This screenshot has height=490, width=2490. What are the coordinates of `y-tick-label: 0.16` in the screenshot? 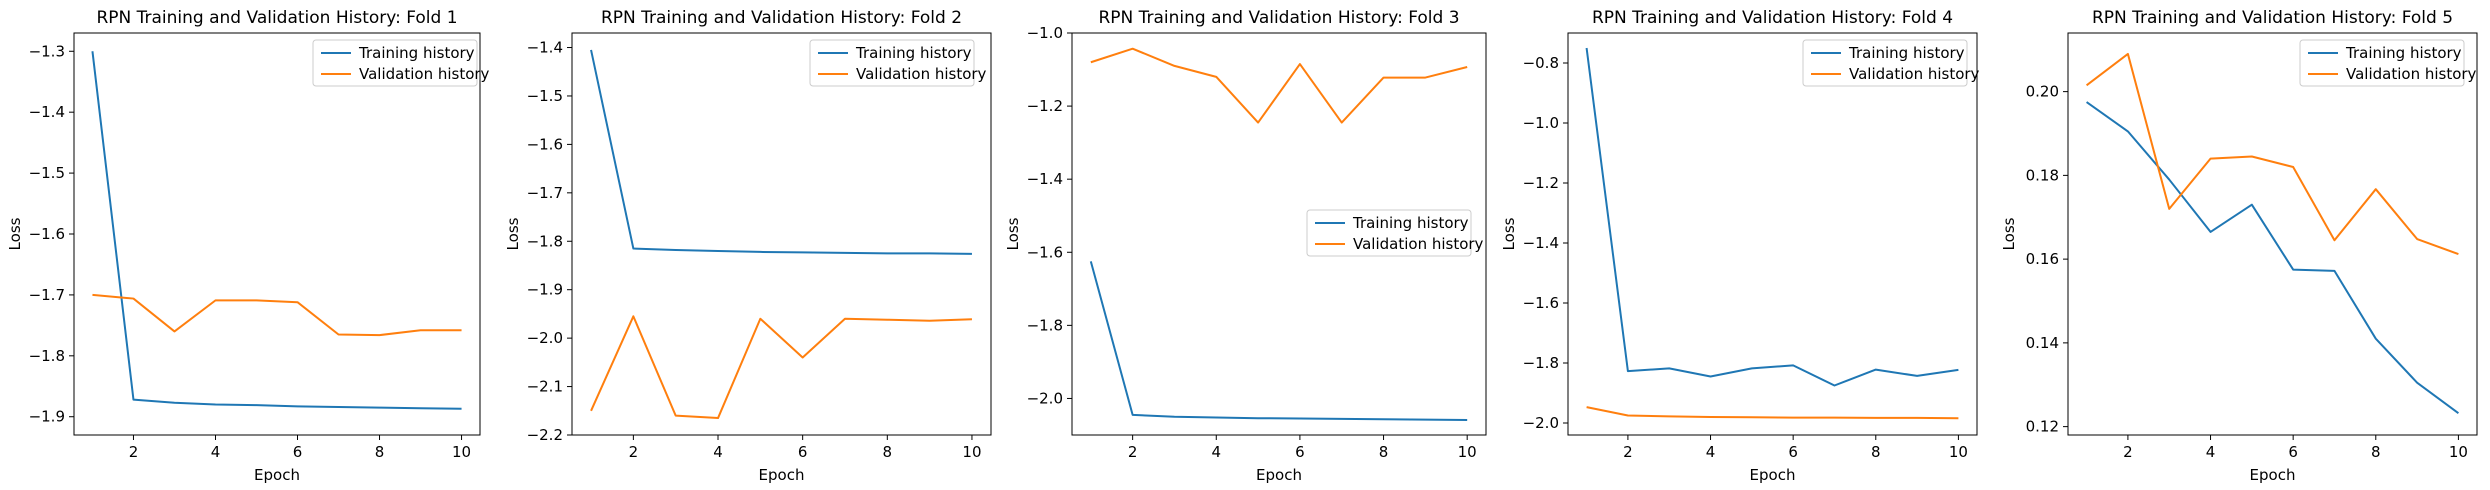 It's located at (2042, 259).